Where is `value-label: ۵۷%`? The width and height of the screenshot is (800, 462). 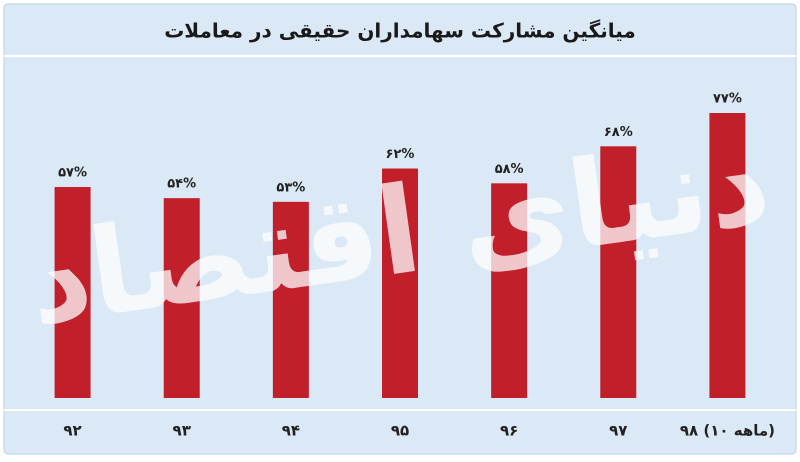 value-label: ۵۷% is located at coordinates (72, 173).